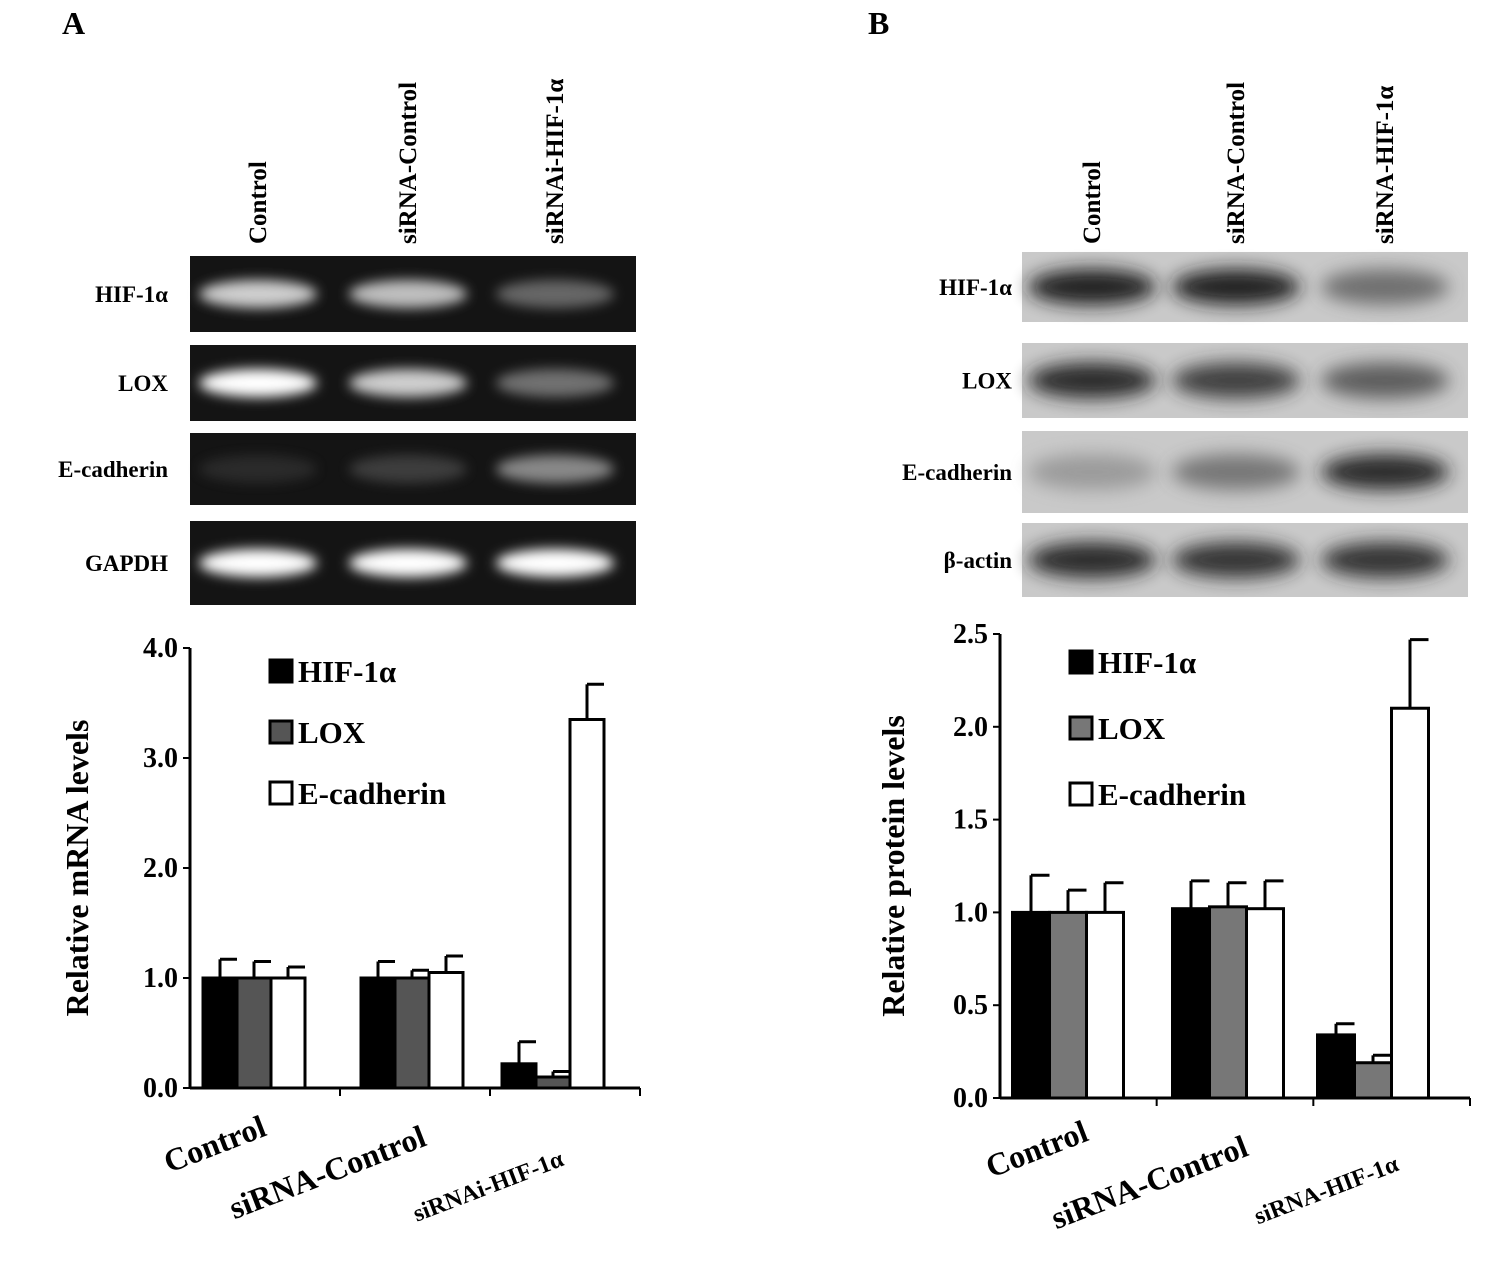 This screenshot has height=1288, width=1493. Describe the element at coordinates (970, 820) in the screenshot. I see `y-tick-label: 1.5` at that location.